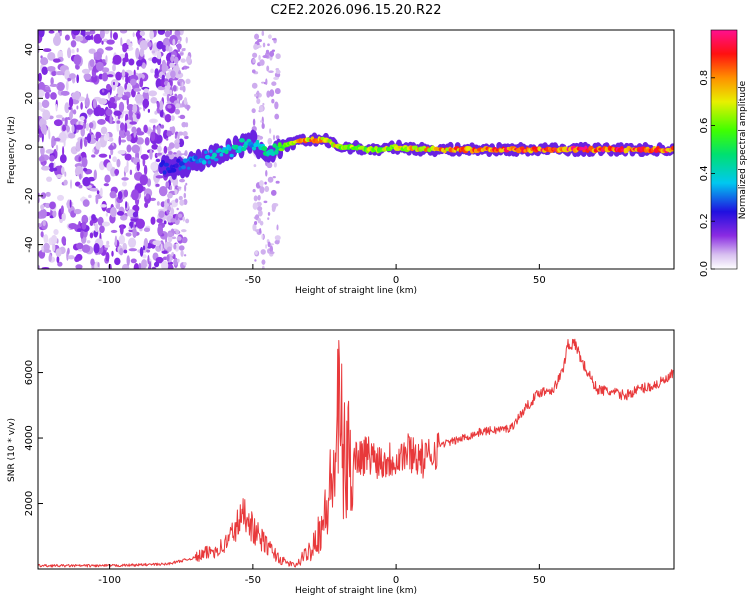 The image size is (750, 600). I want to click on y-tick-label: 0, so click(29, 147).